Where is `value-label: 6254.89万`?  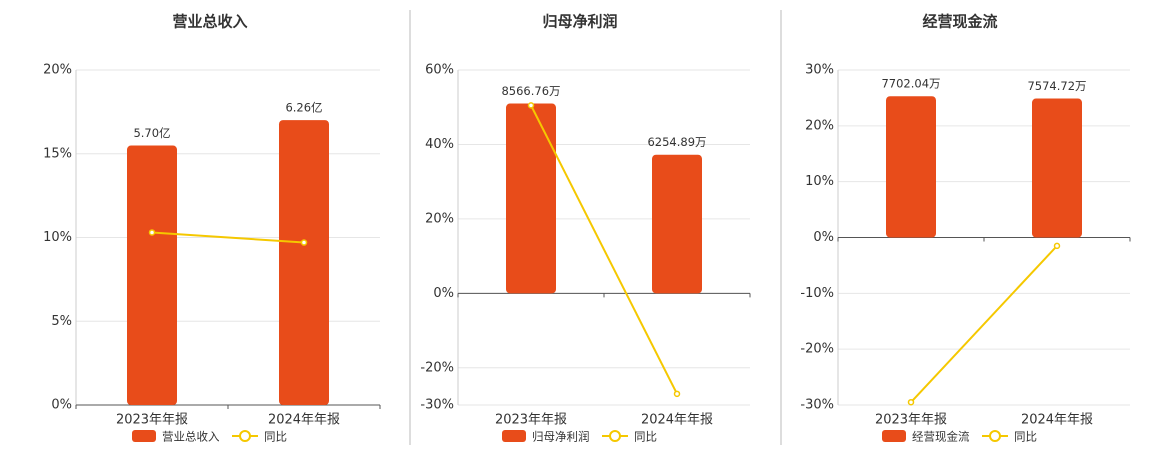 value-label: 6254.89万 is located at coordinates (676, 142).